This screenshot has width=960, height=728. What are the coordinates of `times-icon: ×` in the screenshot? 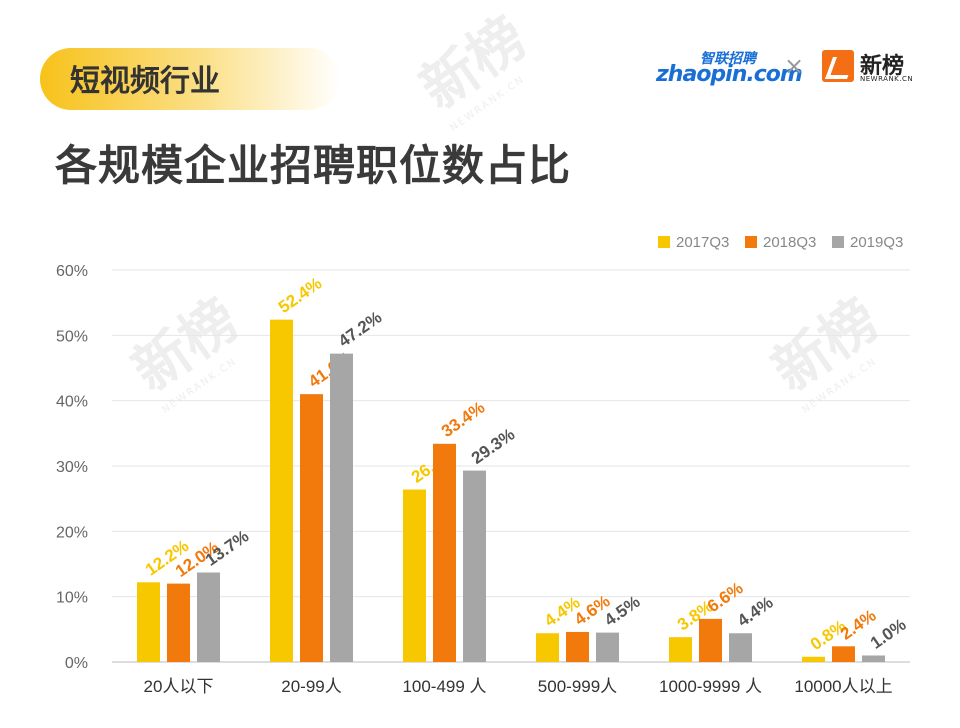 It's located at (794, 66).